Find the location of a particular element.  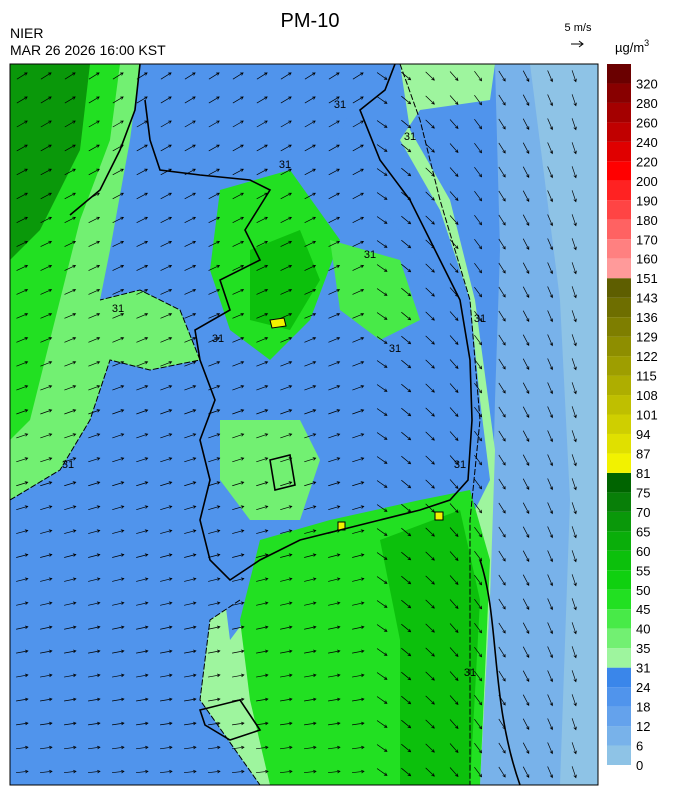

colorbar-tick-label: 70 is located at coordinates (643, 512).